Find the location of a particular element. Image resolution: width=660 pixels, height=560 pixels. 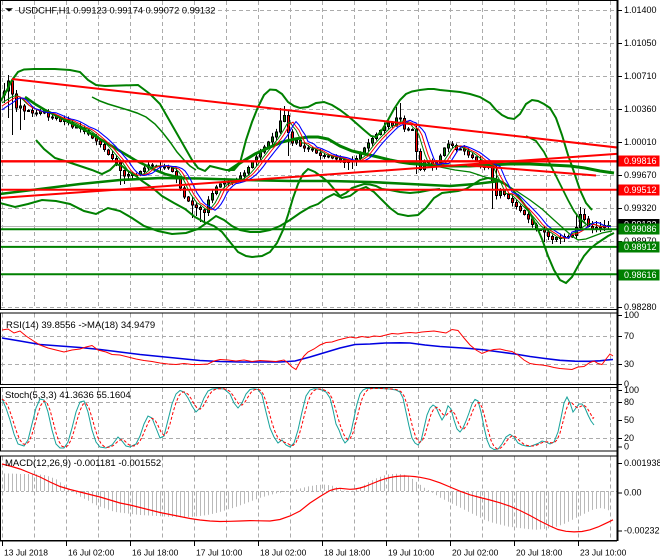

svg-text: -0.002322 is located at coordinates (642, 531).